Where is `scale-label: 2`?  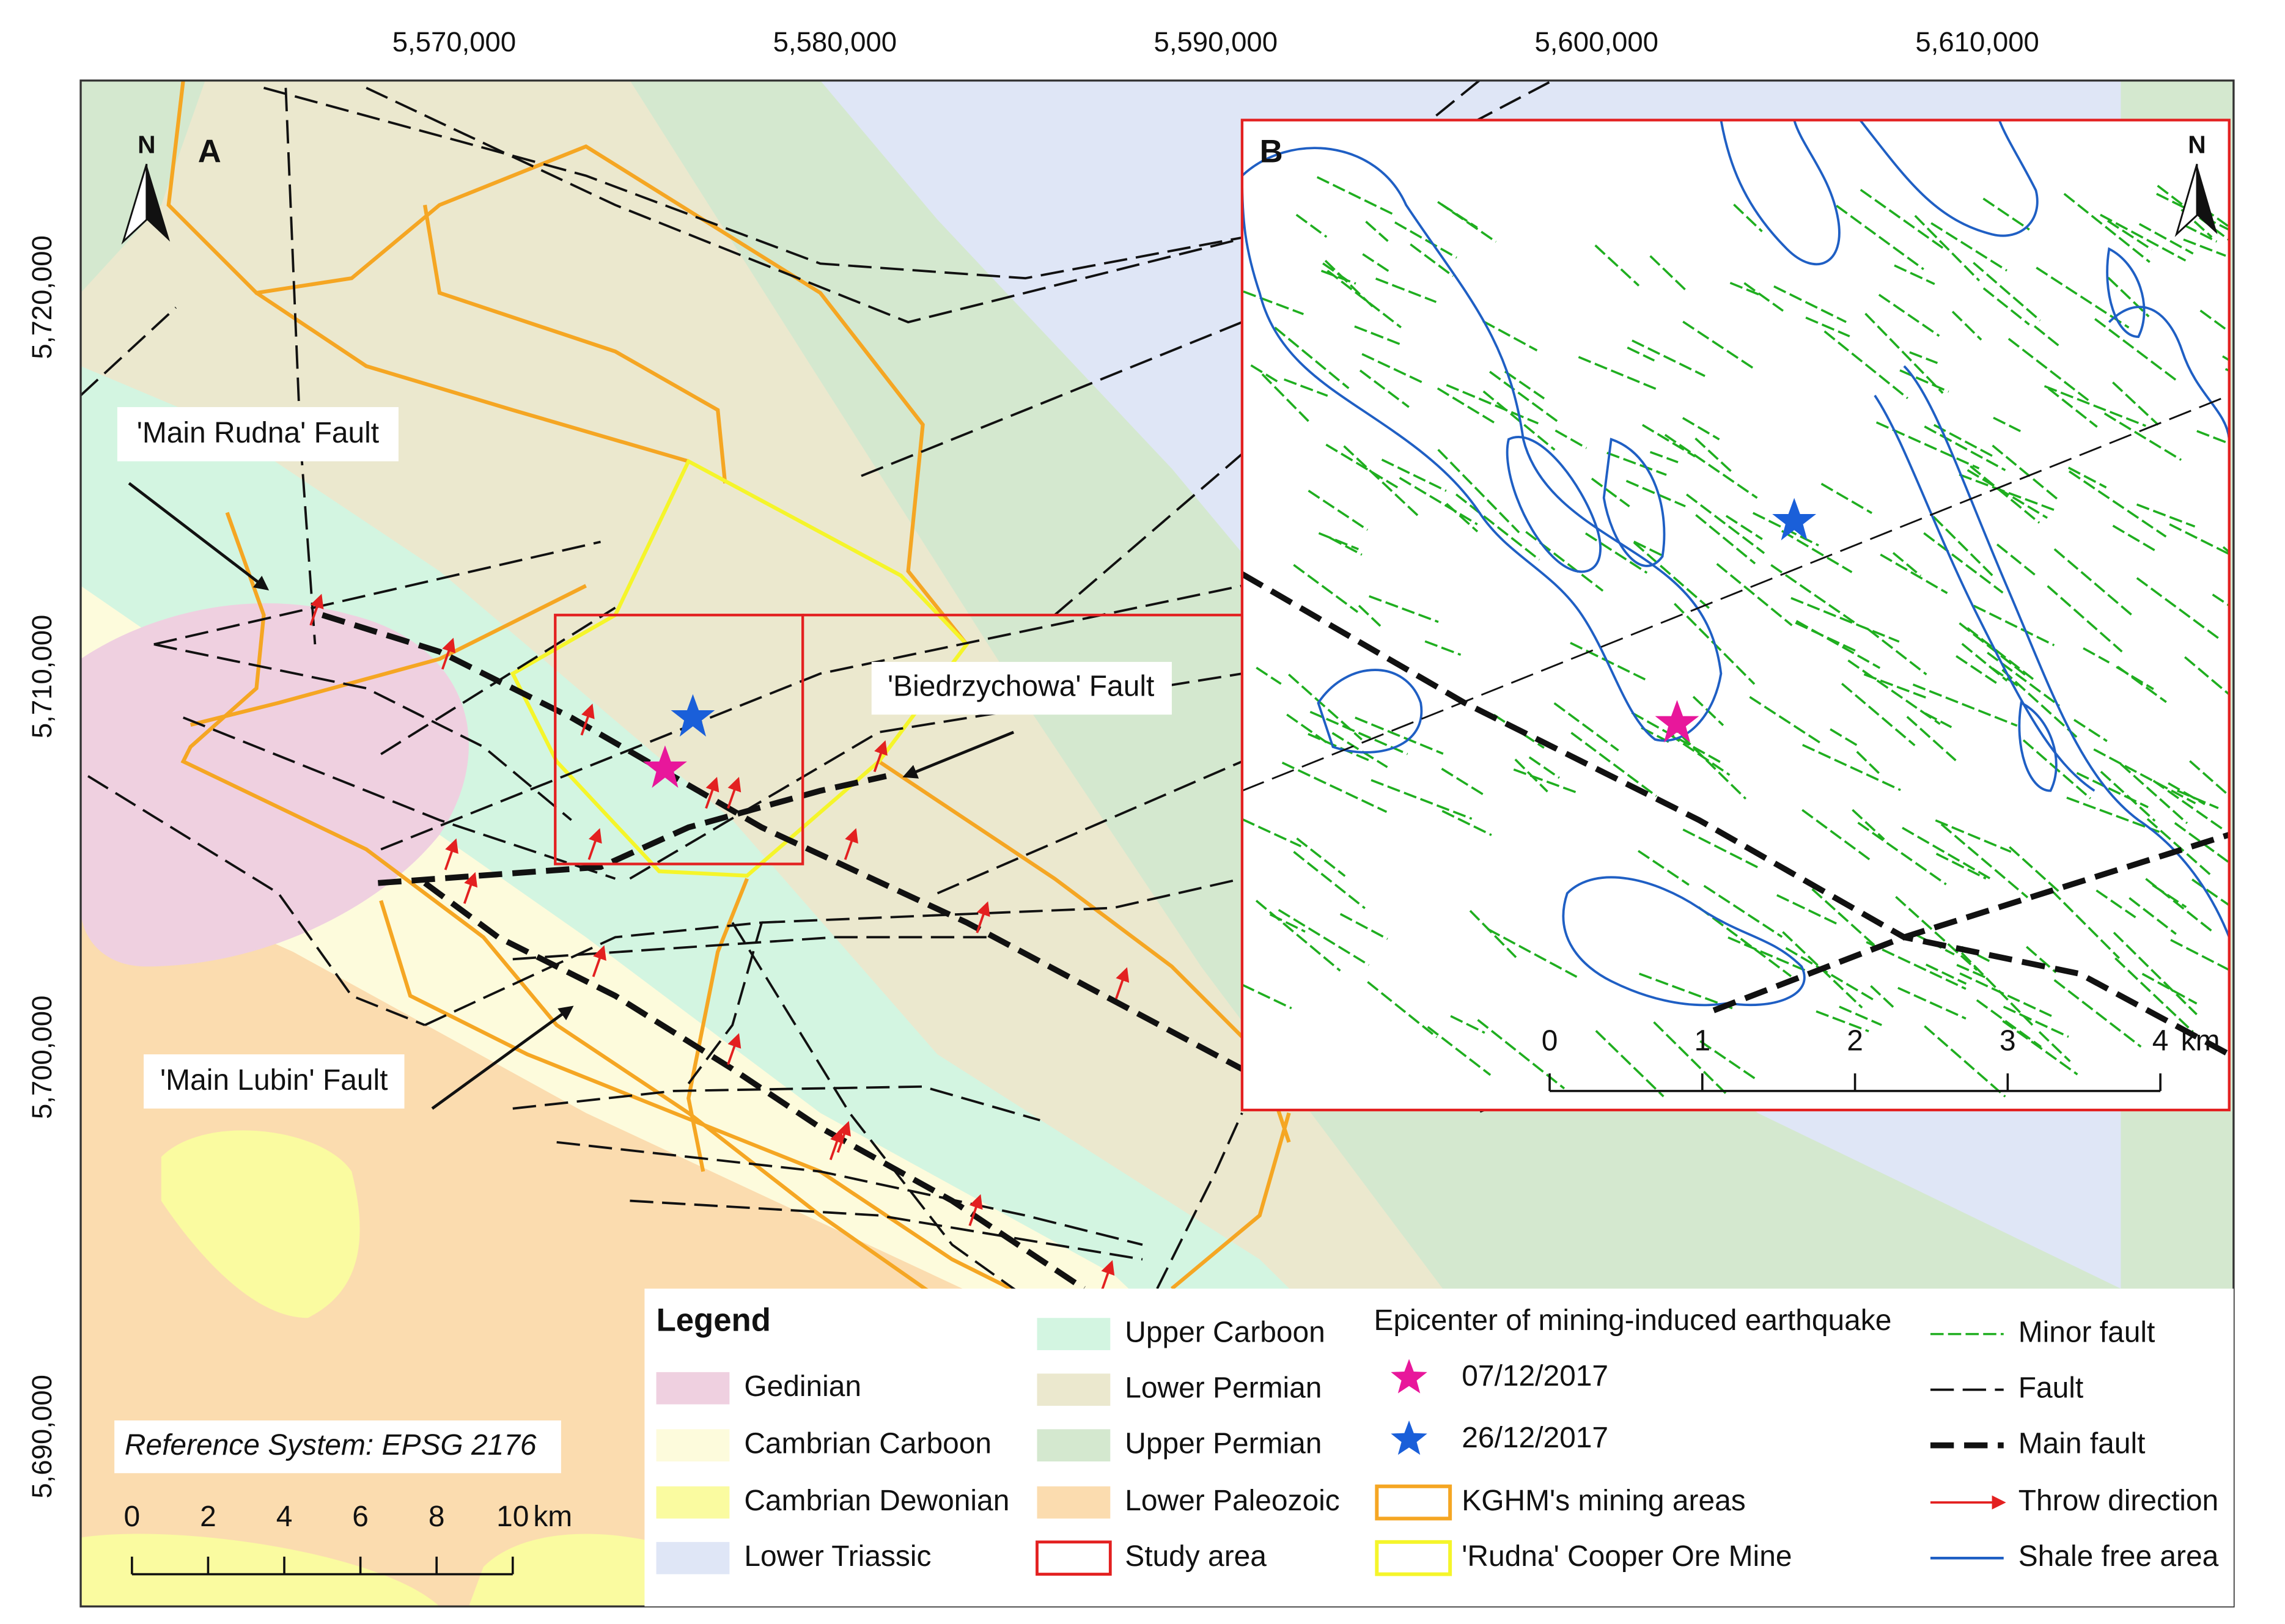
scale-label: 2 is located at coordinates (1855, 1041).